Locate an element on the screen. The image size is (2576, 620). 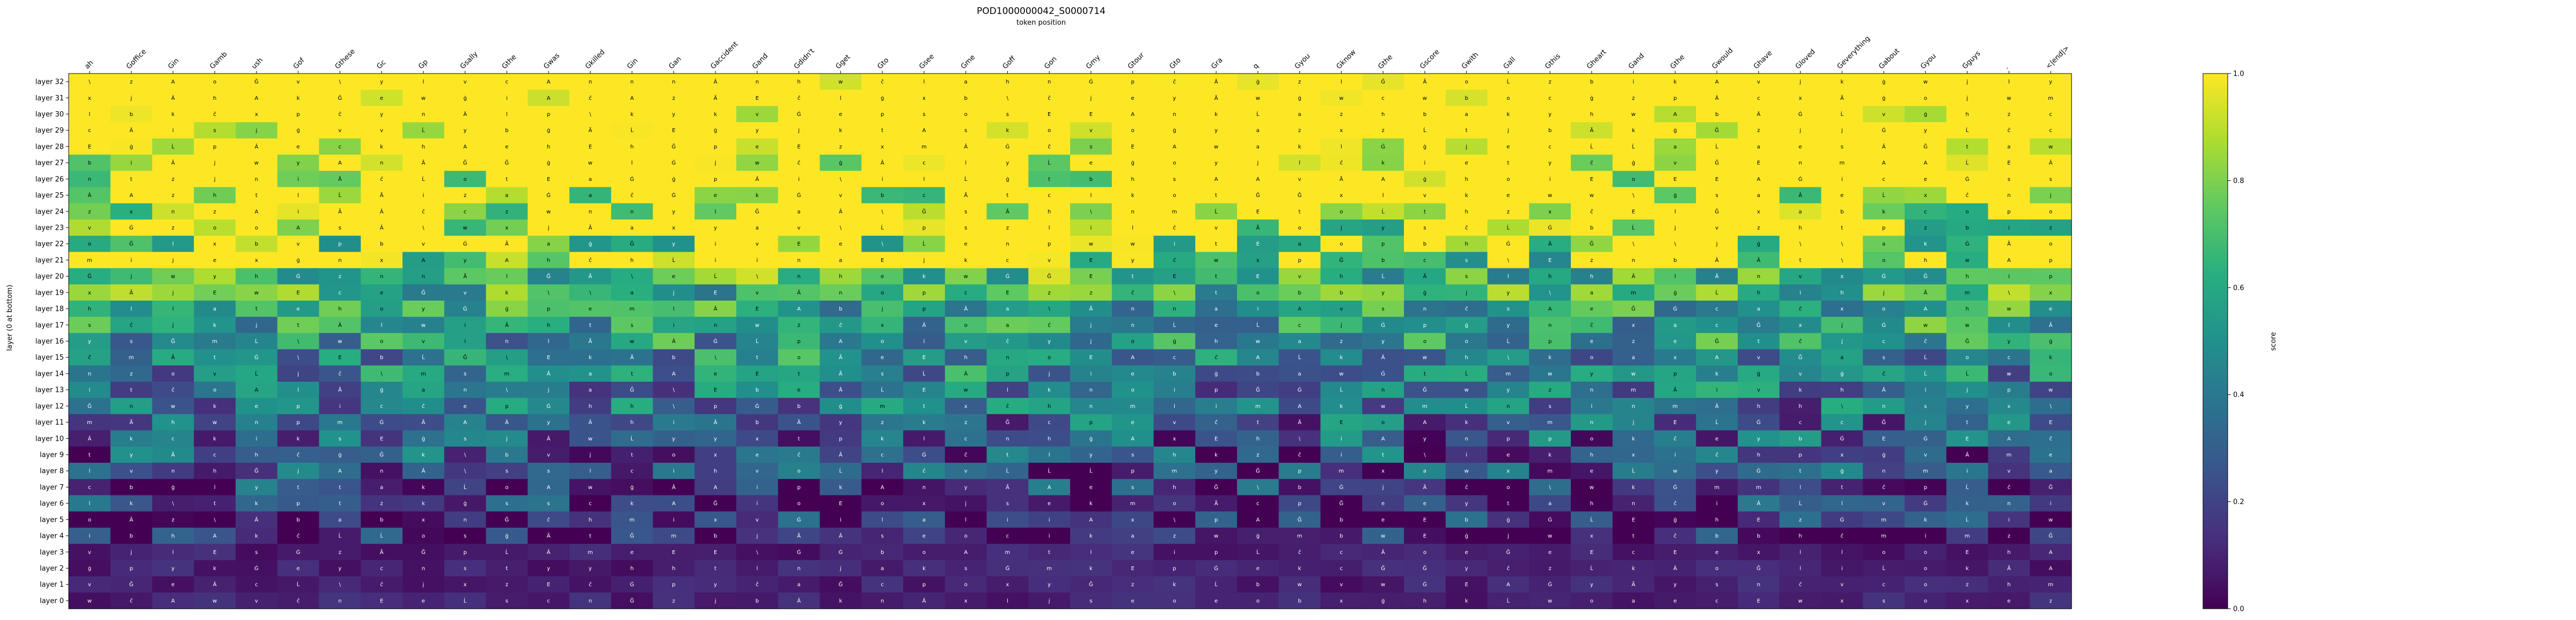
cell-glyph: p is located at coordinates (1007, 374).